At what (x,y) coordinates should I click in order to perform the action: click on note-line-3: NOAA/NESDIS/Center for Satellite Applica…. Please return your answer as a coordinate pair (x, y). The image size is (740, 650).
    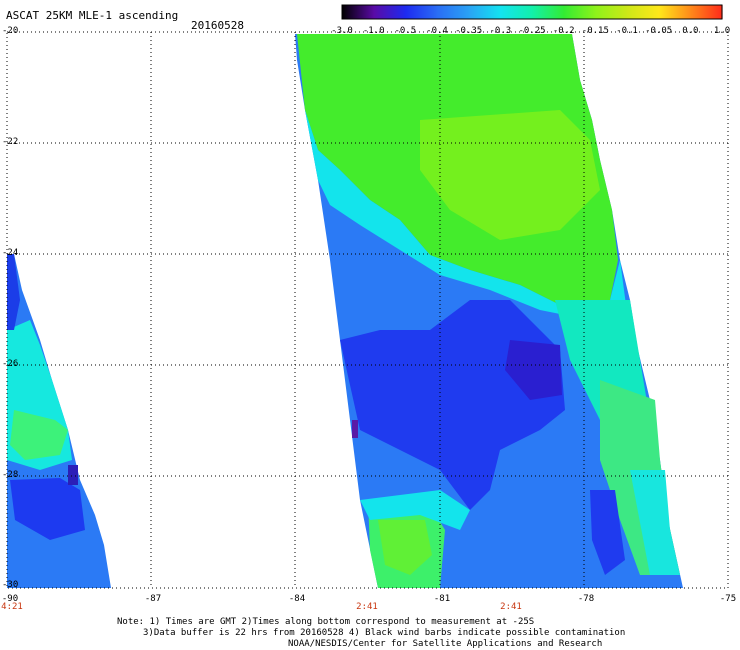
    Looking at the image, I should click on (445, 644).